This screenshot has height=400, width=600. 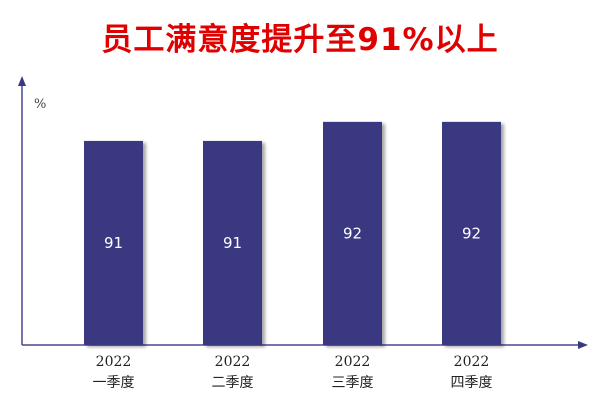 What do you see at coordinates (583, 345) in the screenshot?
I see `x-axis-arrow-icon` at bounding box center [583, 345].